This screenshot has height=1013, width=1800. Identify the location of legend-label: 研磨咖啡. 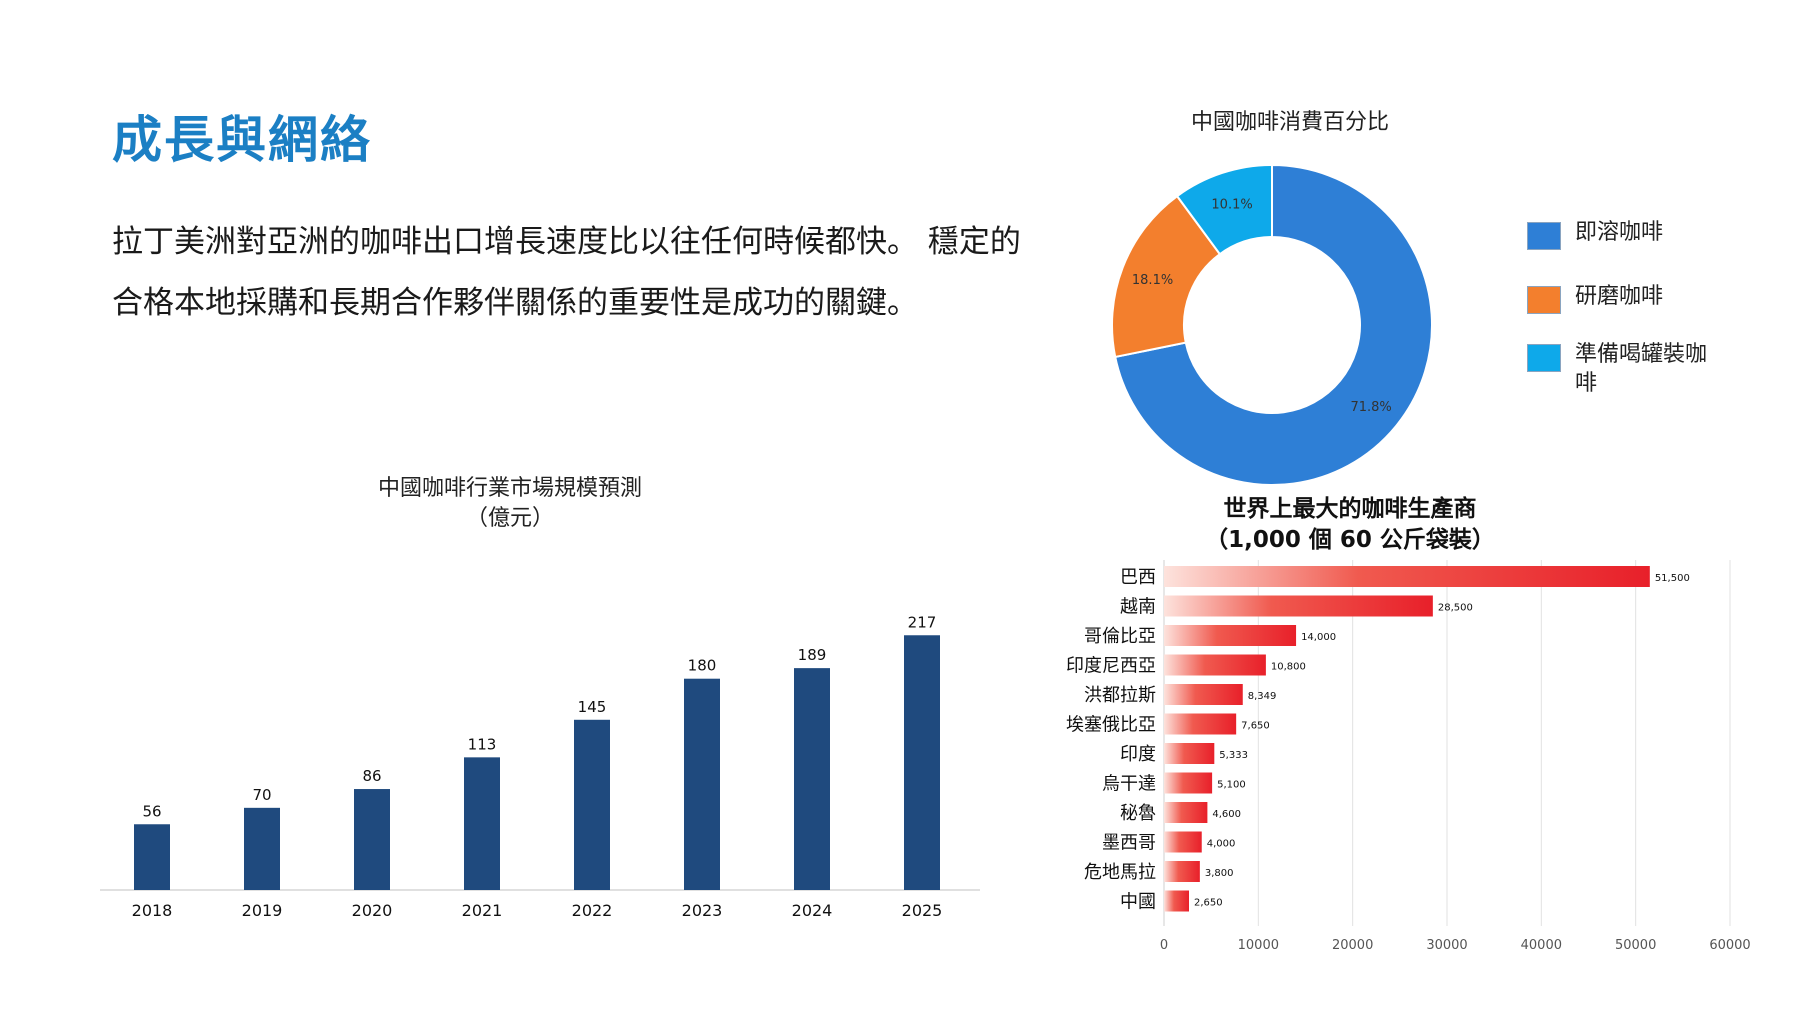
(1619, 296).